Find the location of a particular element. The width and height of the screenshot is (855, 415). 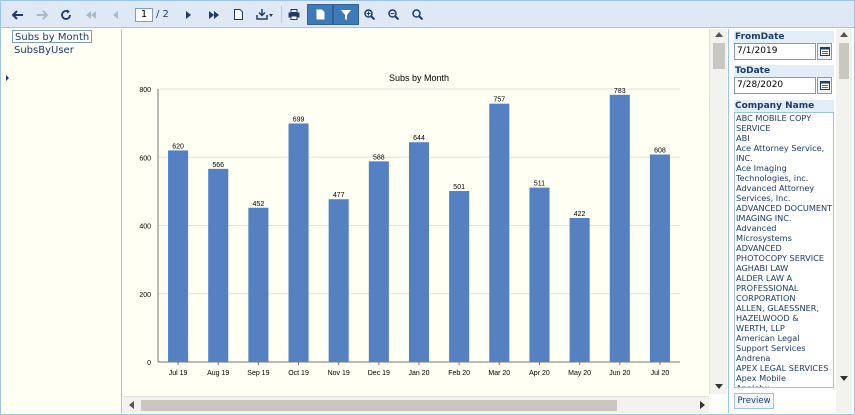

data-label: 588 is located at coordinates (379, 157).